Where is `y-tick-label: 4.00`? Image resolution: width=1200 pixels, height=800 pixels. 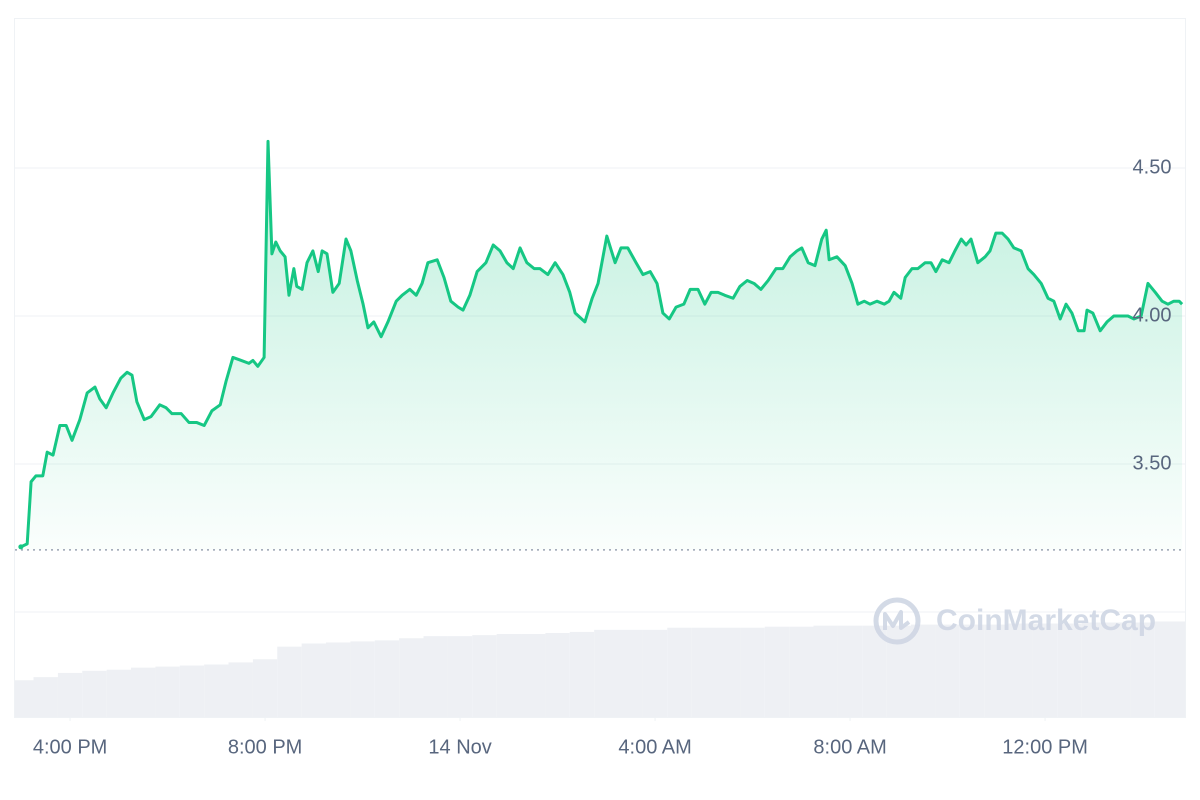 y-tick-label: 4.00 is located at coordinates (1152, 315).